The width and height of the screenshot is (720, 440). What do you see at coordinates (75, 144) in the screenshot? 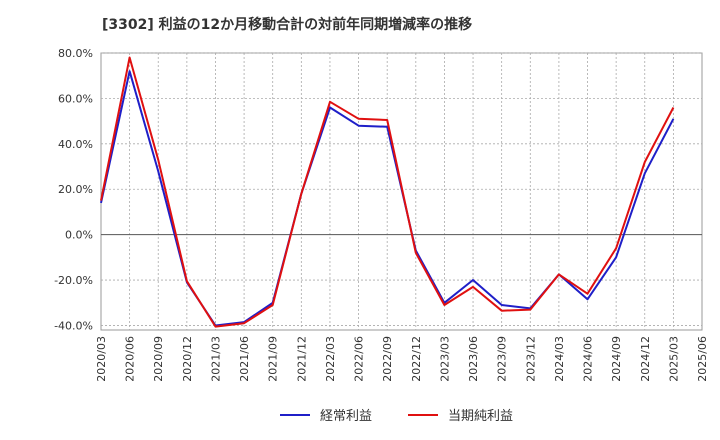
I see `y-tick-label: 40.0%` at bounding box center [75, 144].